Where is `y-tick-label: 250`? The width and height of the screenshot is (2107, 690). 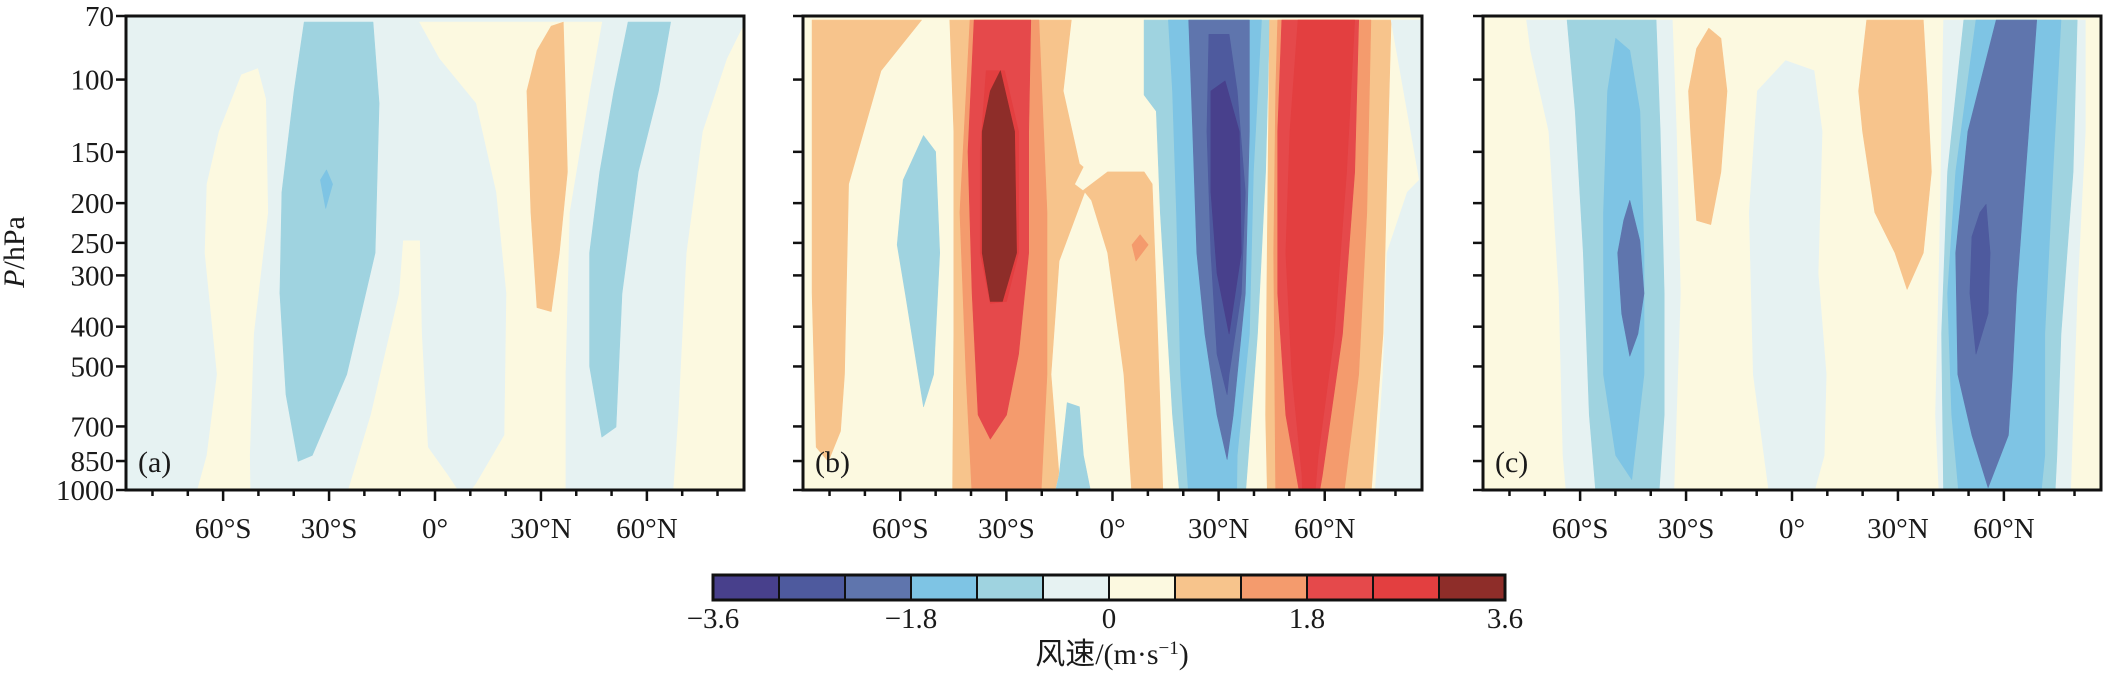 y-tick-label: 250 is located at coordinates (93, 244).